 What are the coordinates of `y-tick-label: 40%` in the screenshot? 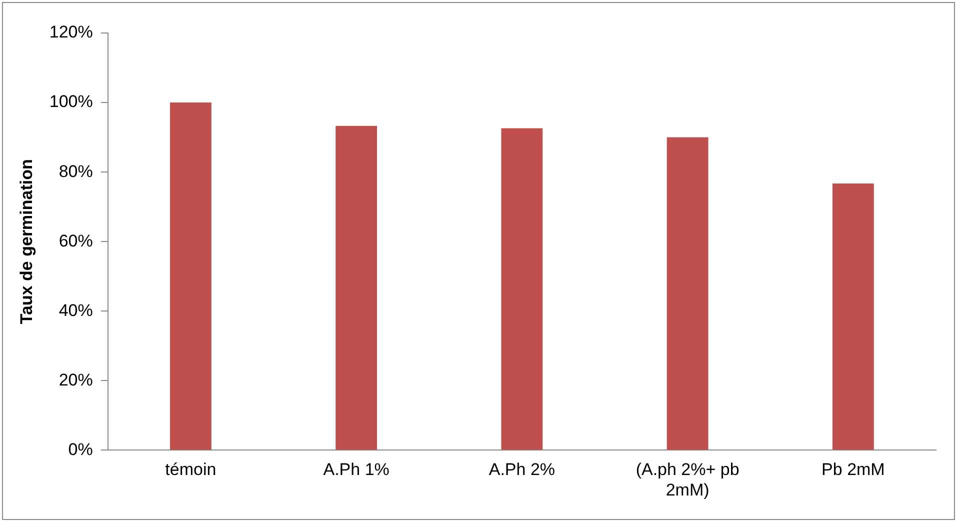 It's located at (75, 310).